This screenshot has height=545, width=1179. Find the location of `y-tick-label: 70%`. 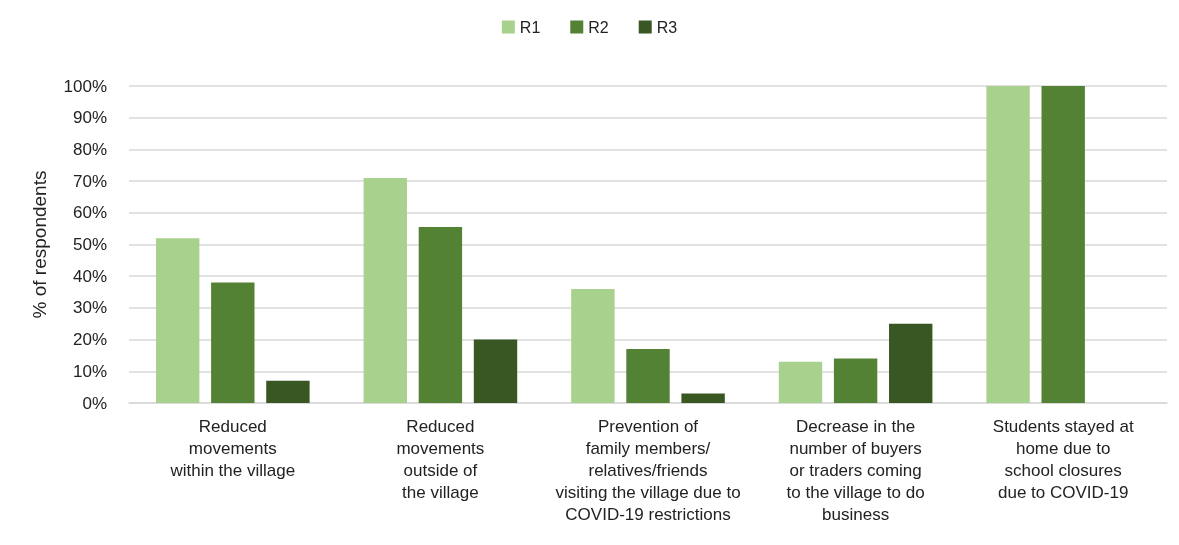

y-tick-label: 70% is located at coordinates (89, 181).